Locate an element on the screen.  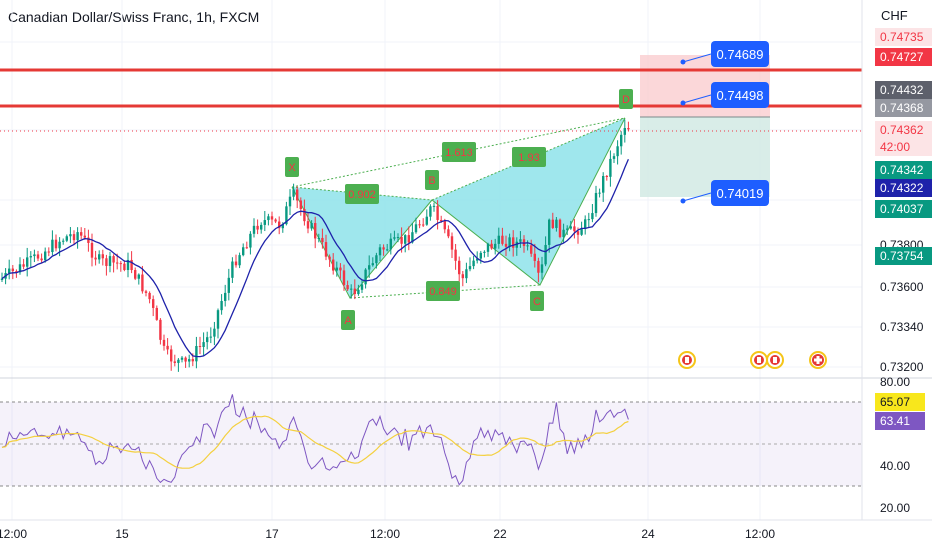
pattern-ratio-label: 1.613 is located at coordinates (459, 152).